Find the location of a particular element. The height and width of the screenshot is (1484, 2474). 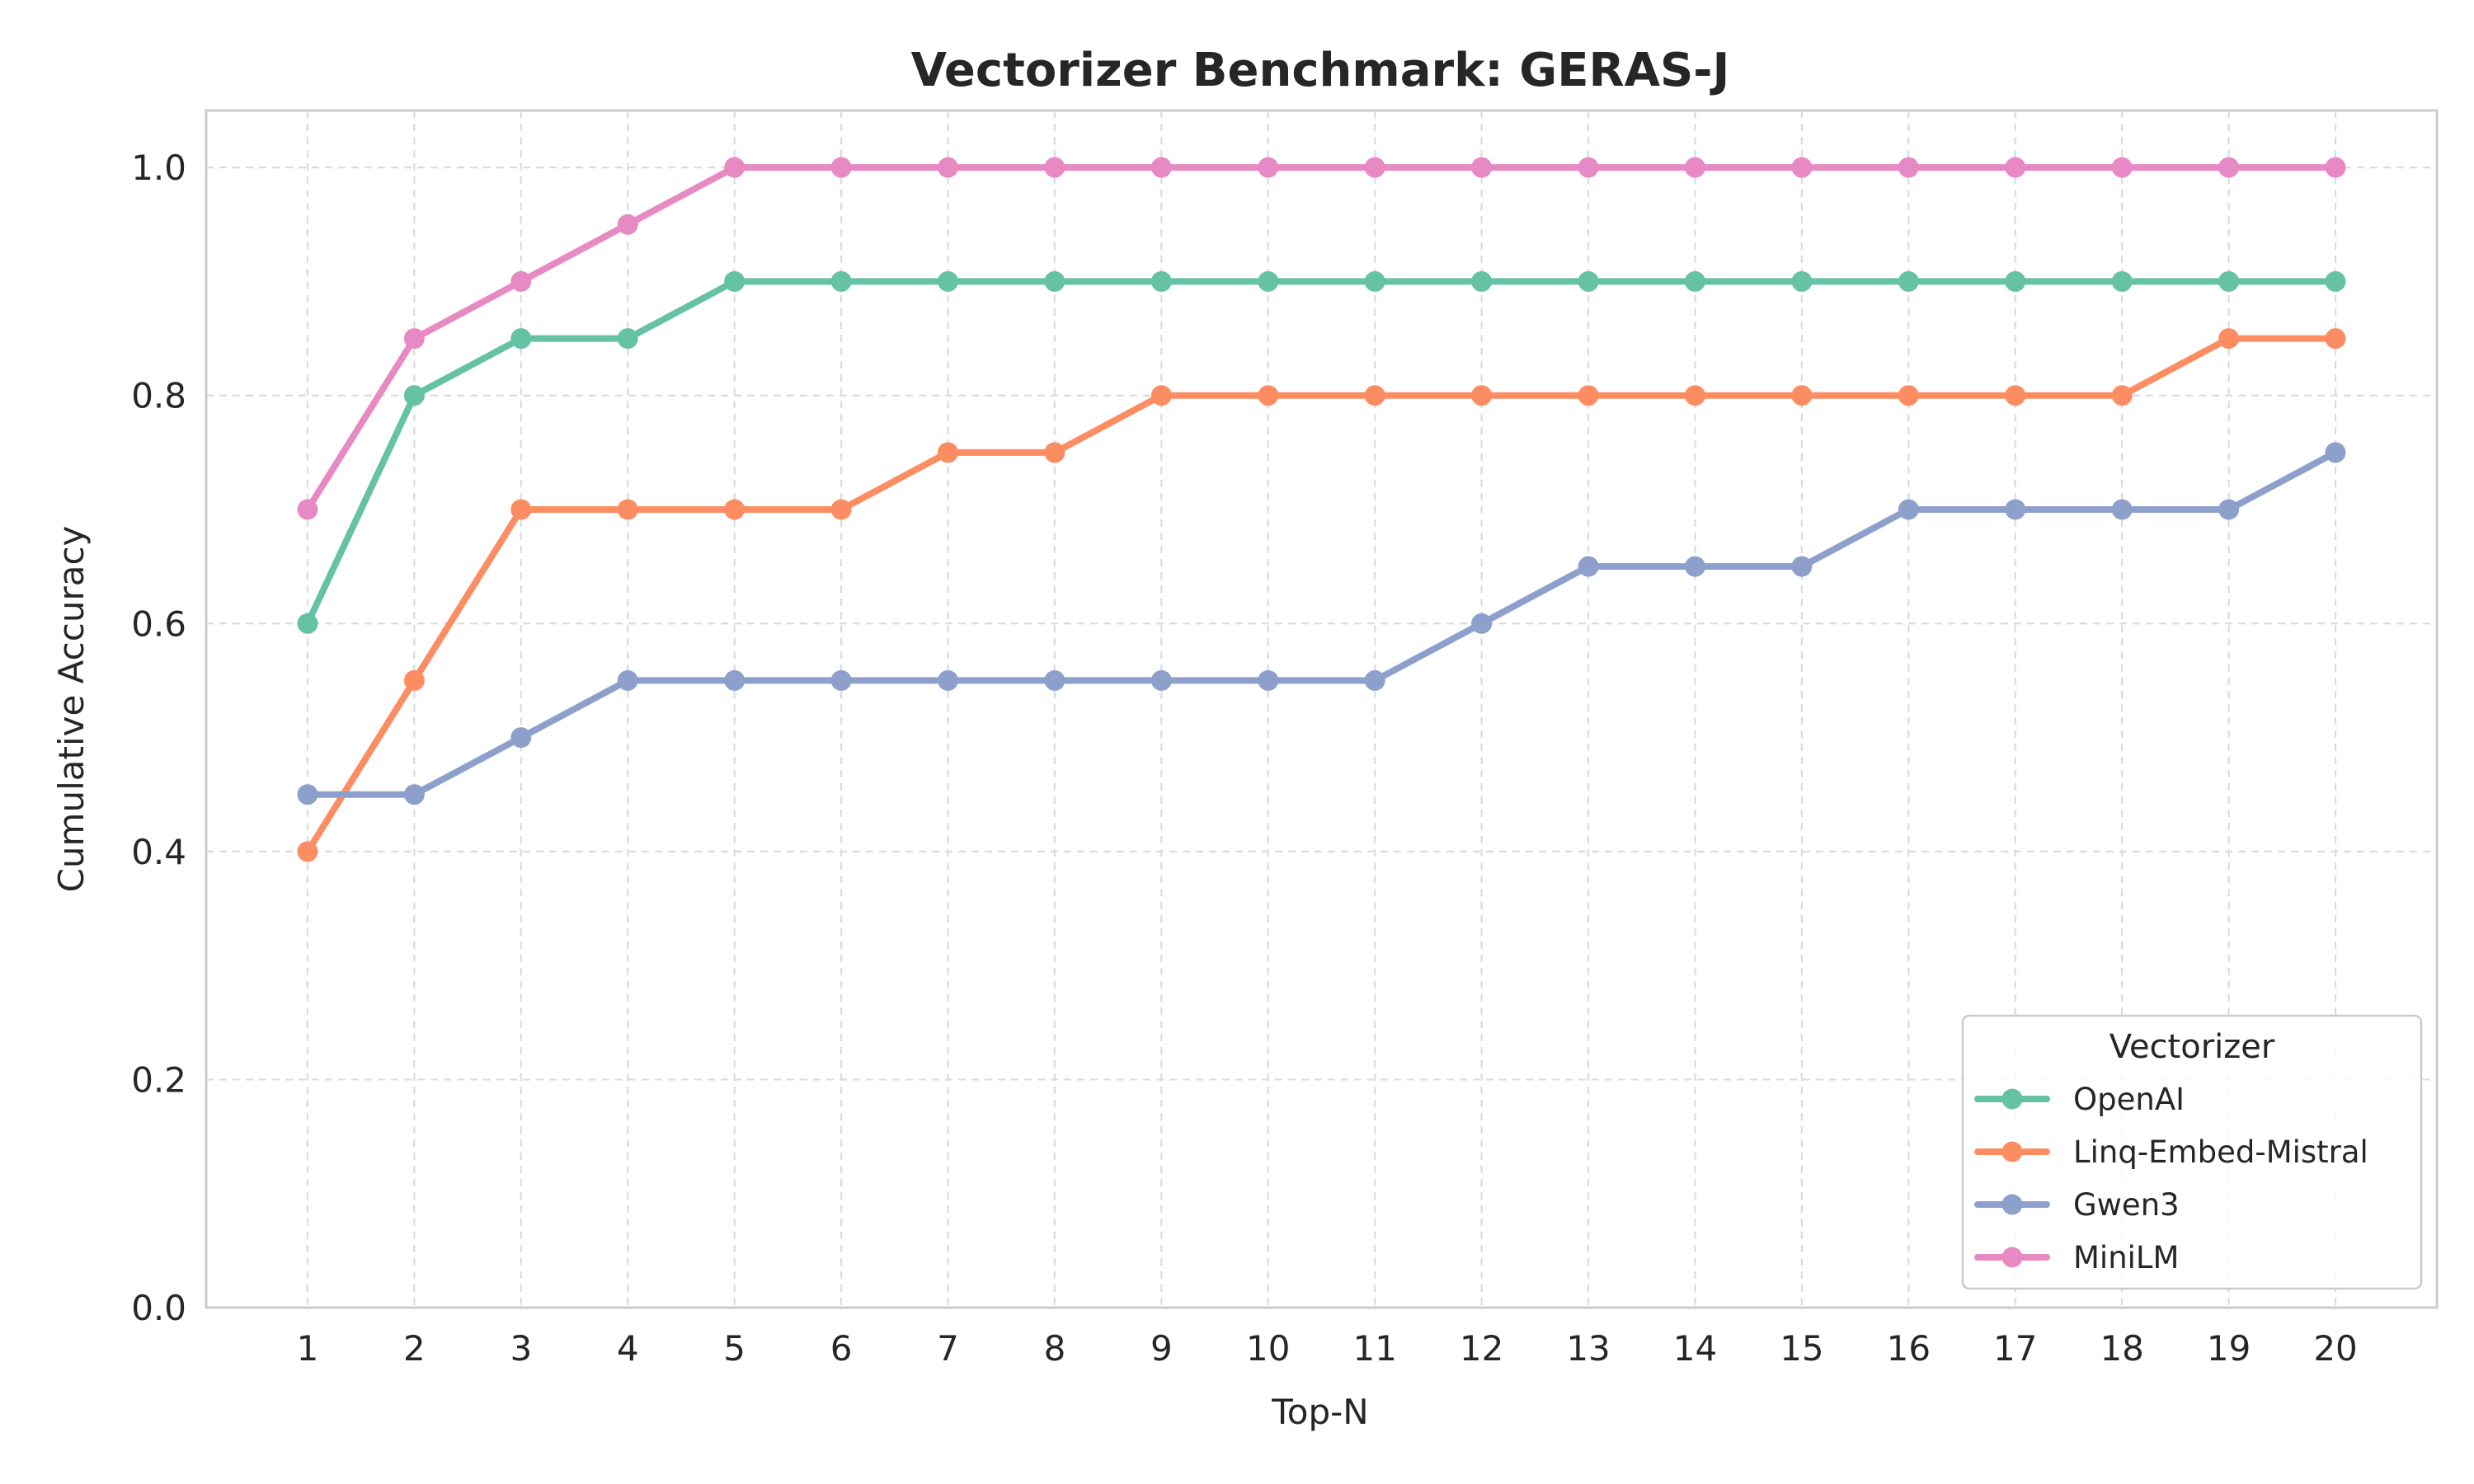

x-tick-label: 9 is located at coordinates (1161, 1348).